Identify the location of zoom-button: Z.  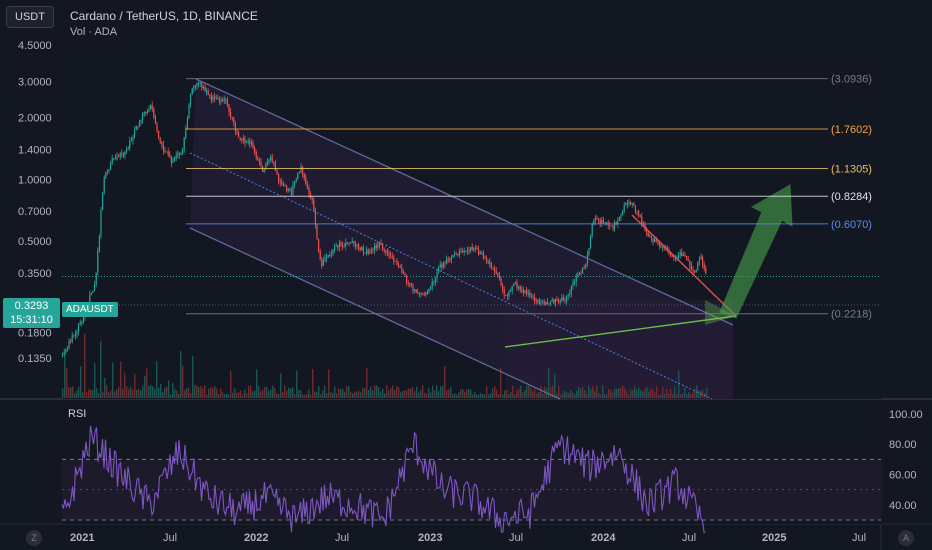
(34, 538).